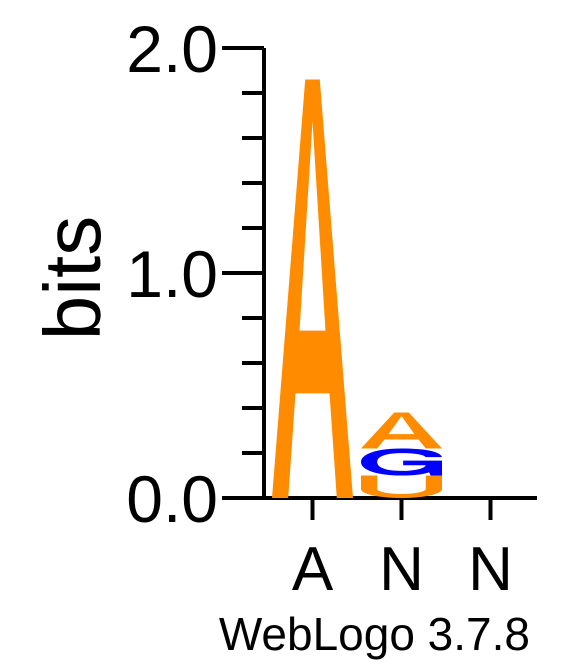  Describe the element at coordinates (72, 278) in the screenshot. I see `y-axis-label: bits` at that location.